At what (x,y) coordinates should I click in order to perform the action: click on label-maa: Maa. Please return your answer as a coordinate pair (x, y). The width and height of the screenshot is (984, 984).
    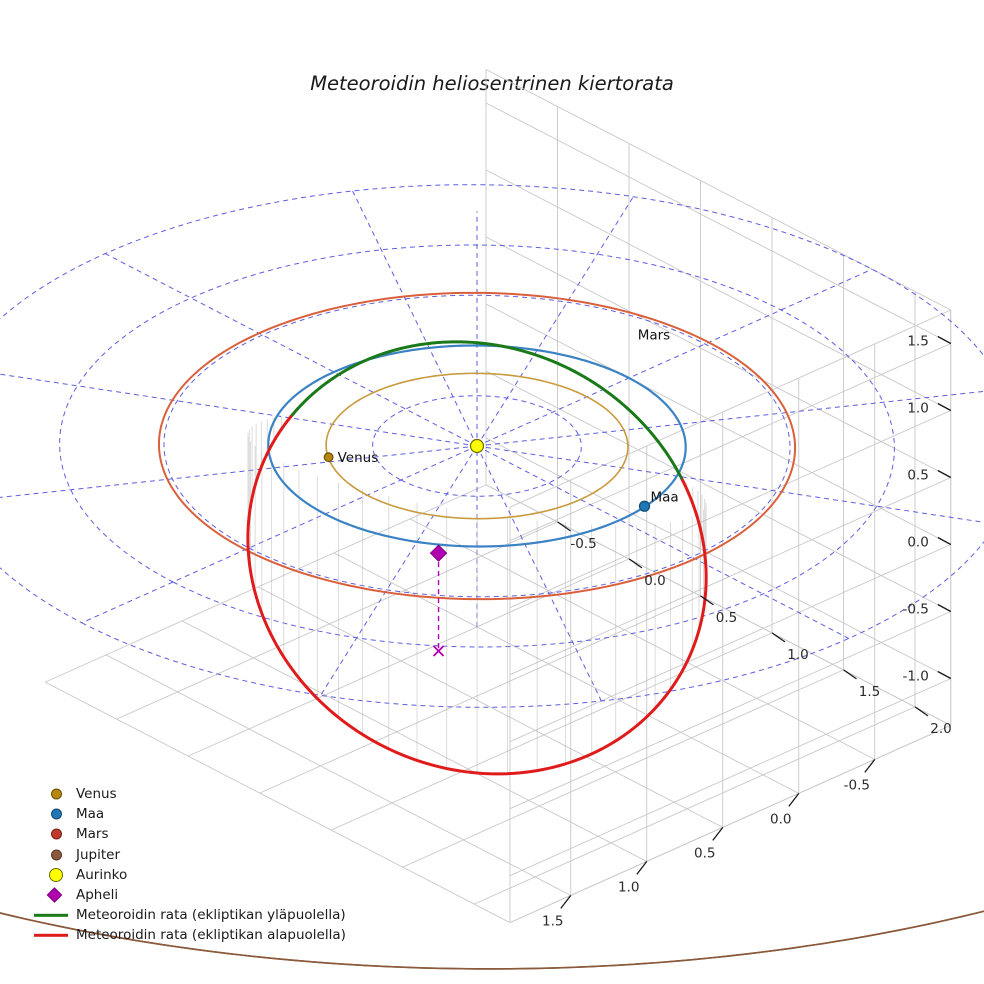
    Looking at the image, I should click on (665, 497).